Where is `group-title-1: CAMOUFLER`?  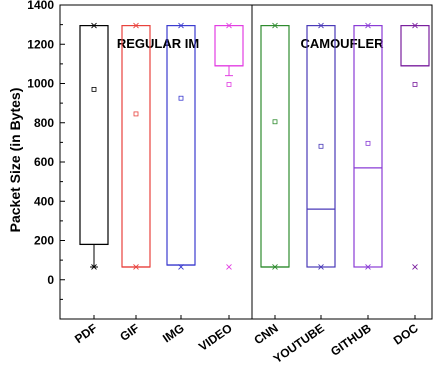 group-title-1: CAMOUFLER is located at coordinates (342, 43).